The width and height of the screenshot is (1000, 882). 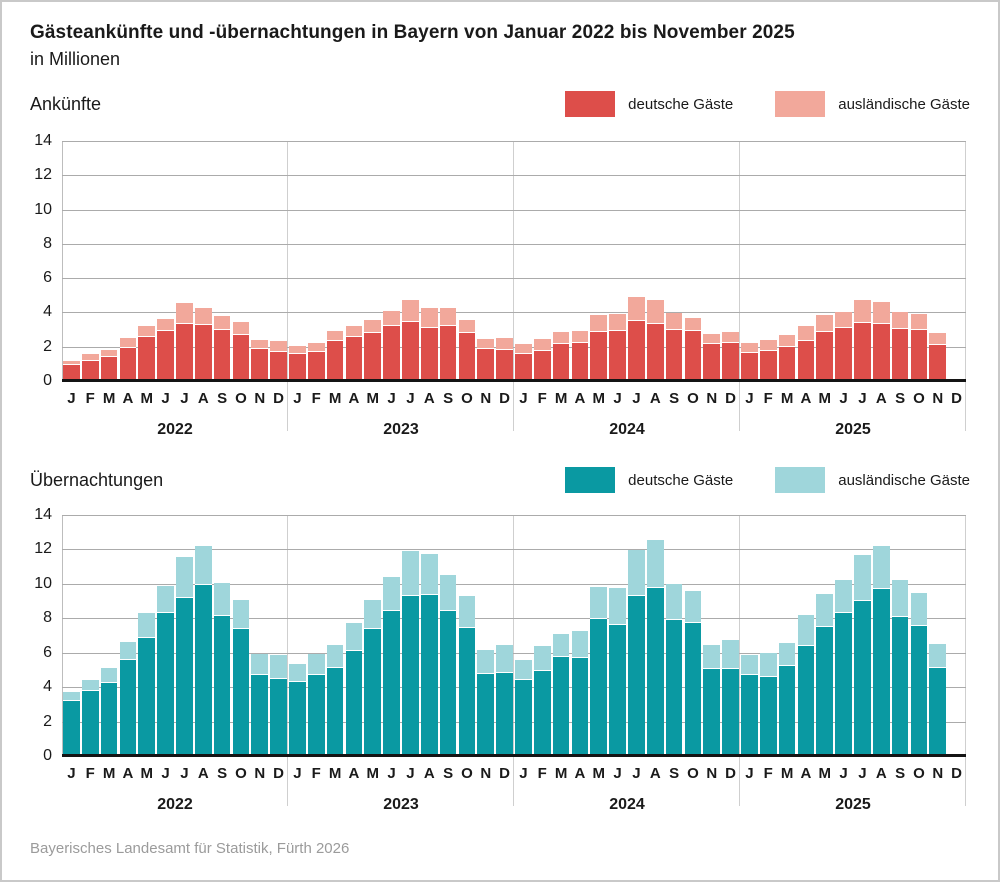 I want to click on month-label: N, so click(x=712, y=398).